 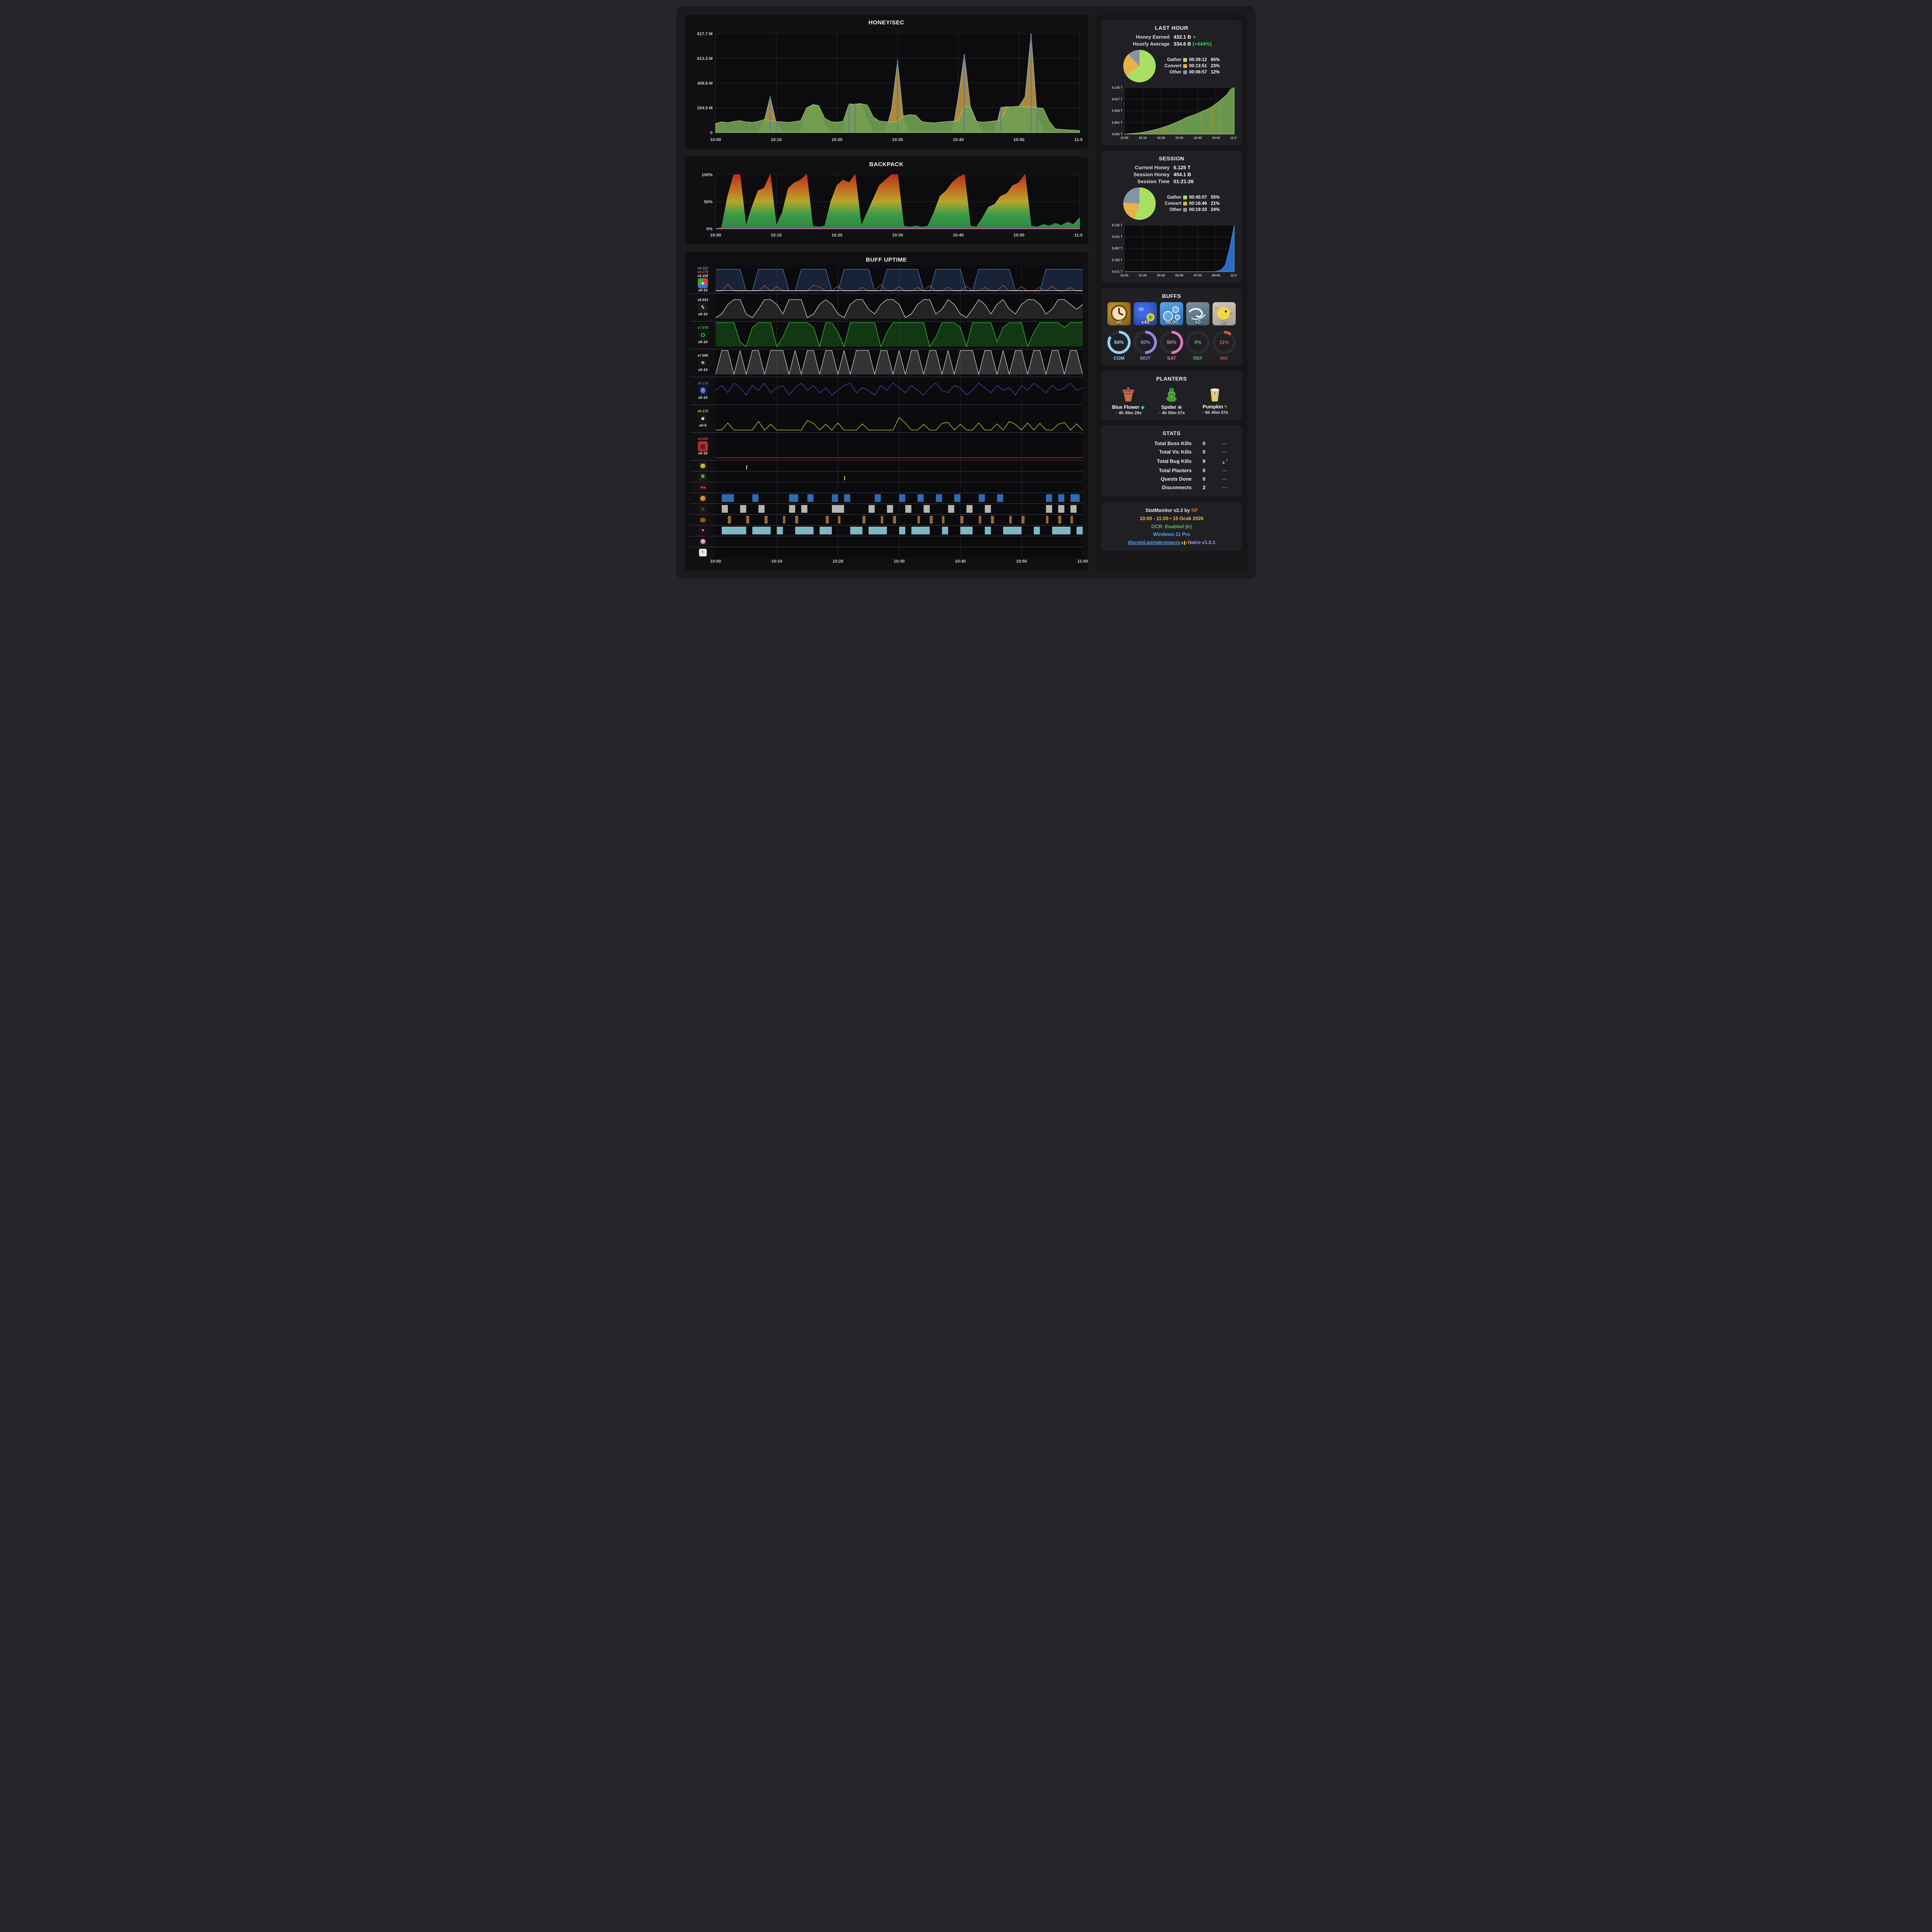 I want to click on axis-tick-label: 10:20, so click(x=837, y=236).